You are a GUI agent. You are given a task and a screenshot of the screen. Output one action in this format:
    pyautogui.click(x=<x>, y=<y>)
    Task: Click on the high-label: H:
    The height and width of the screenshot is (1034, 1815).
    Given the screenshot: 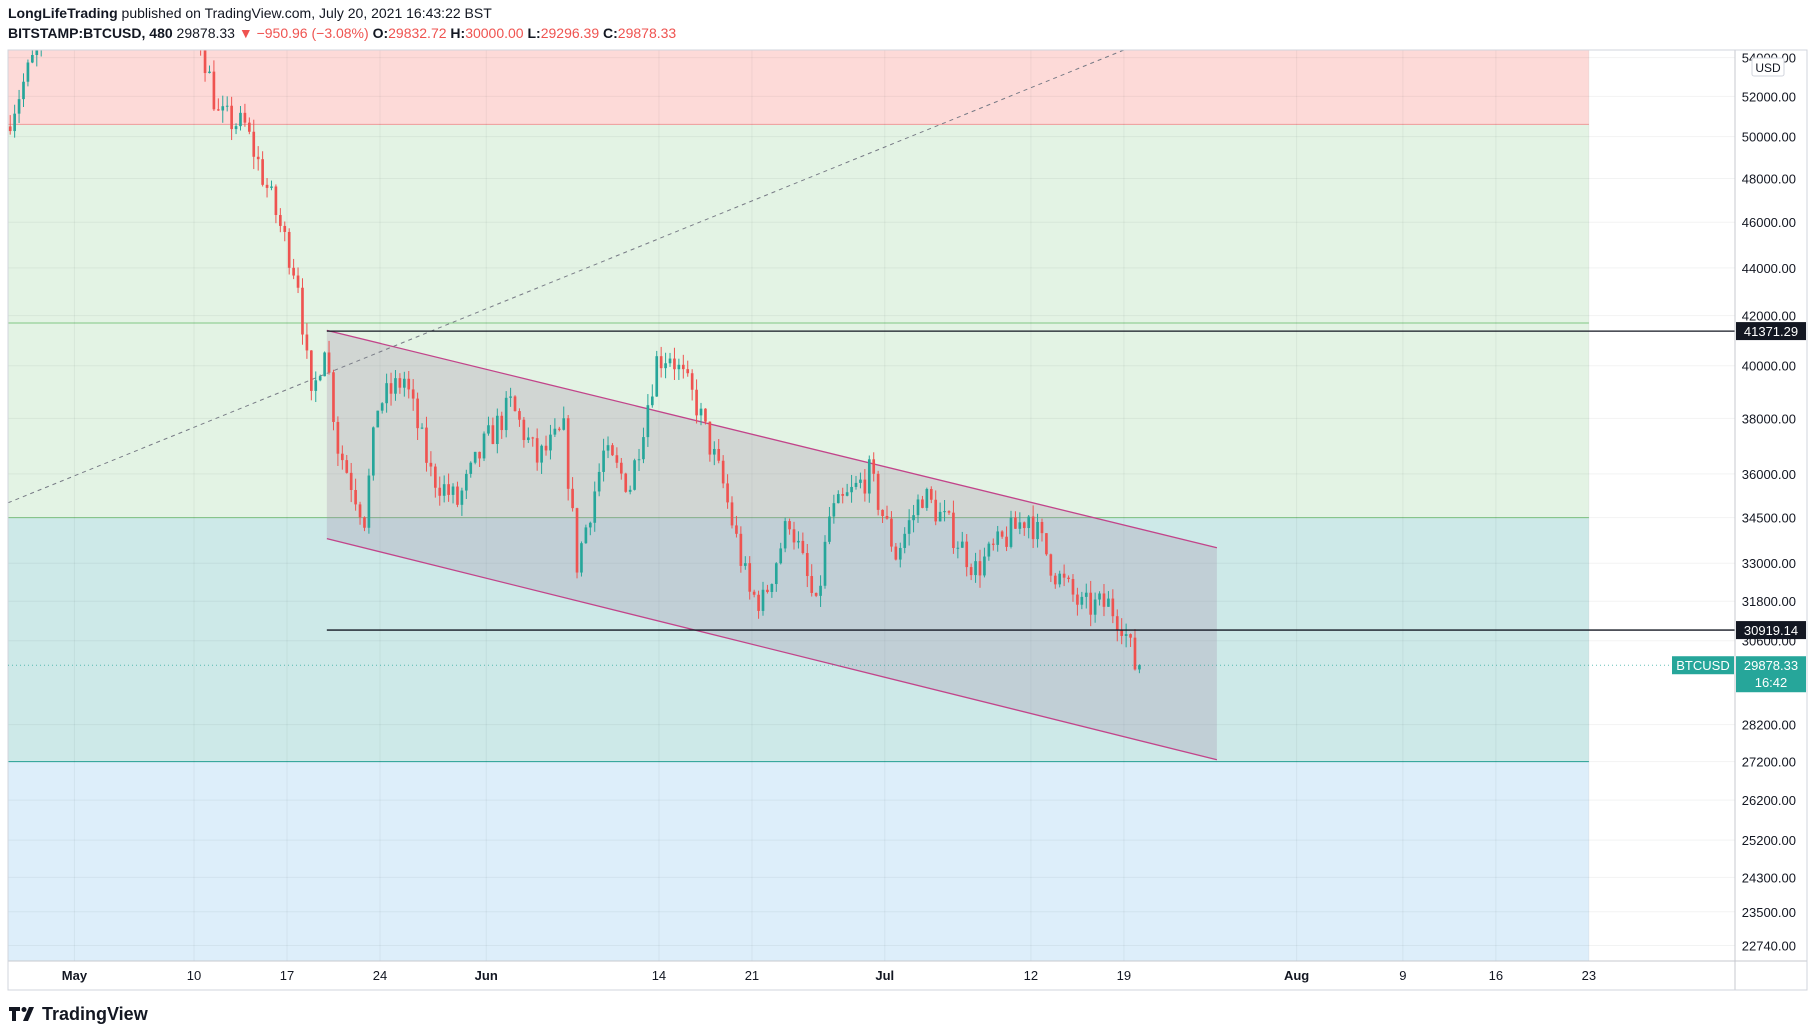 What is the action you would take?
    pyautogui.click(x=458, y=33)
    